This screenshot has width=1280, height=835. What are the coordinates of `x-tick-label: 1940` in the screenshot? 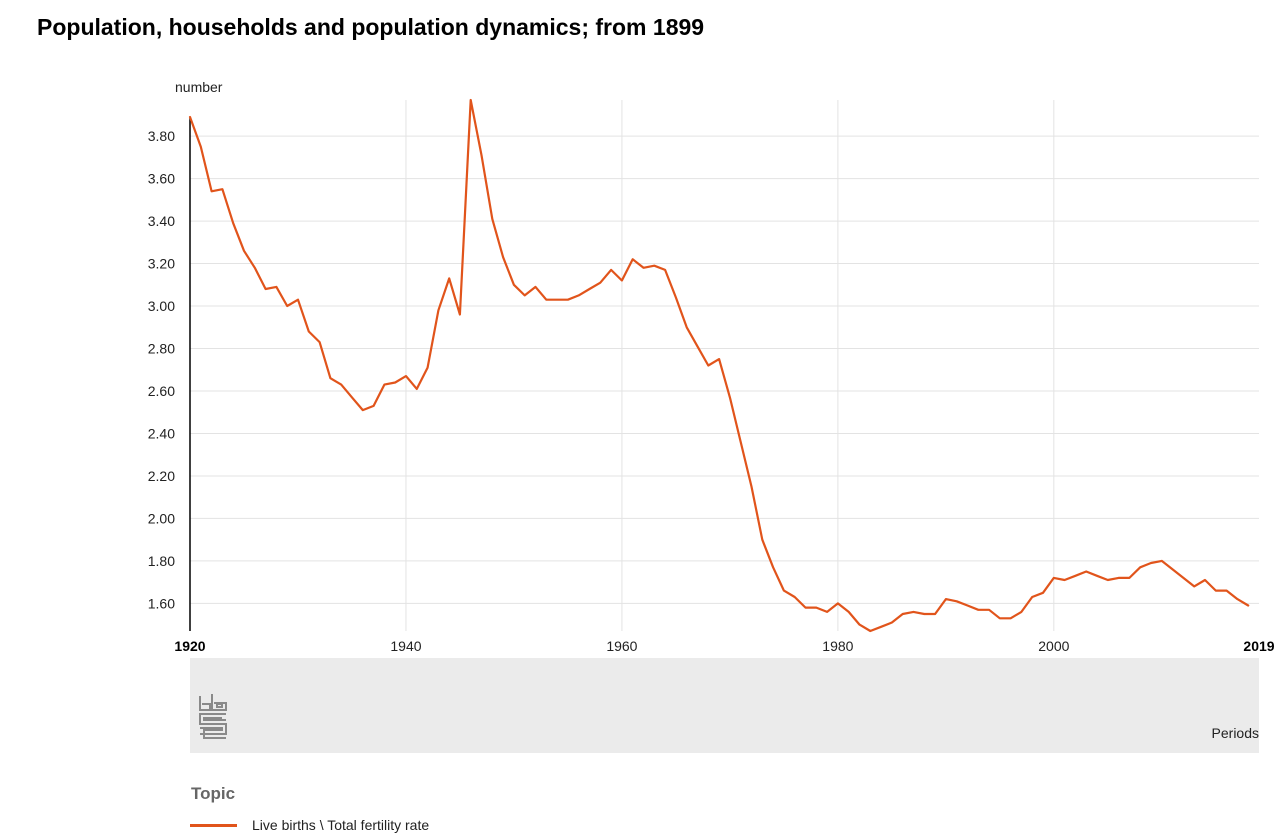 It's located at (405, 646).